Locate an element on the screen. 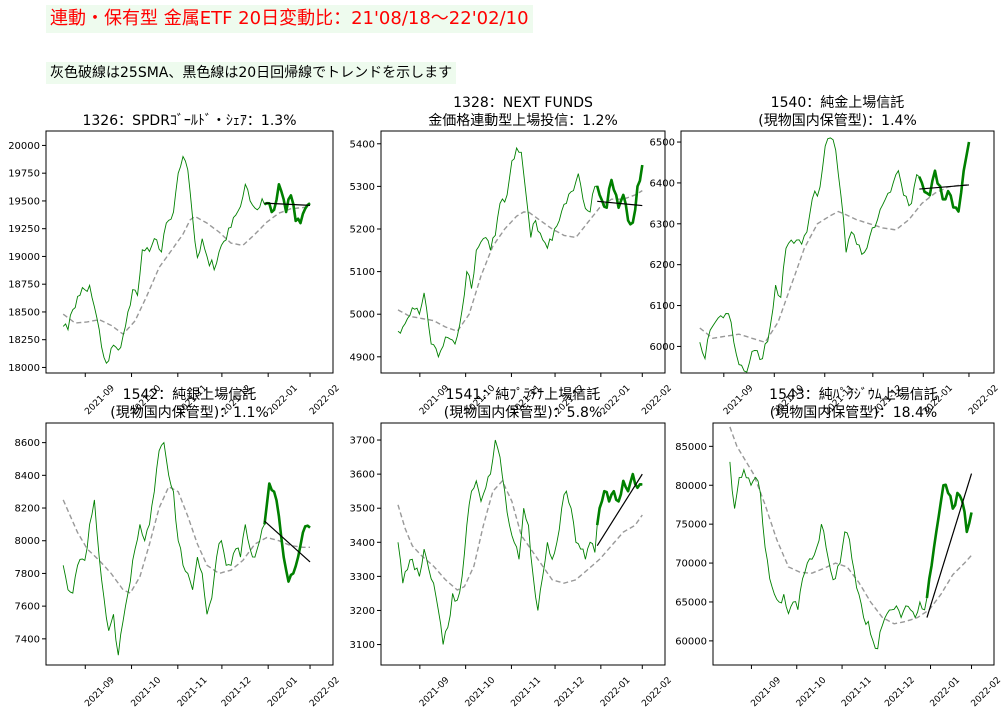 This screenshot has height=720, width=1008. chart-title: (現物国内保管型)：5.8% is located at coordinates (523, 413).